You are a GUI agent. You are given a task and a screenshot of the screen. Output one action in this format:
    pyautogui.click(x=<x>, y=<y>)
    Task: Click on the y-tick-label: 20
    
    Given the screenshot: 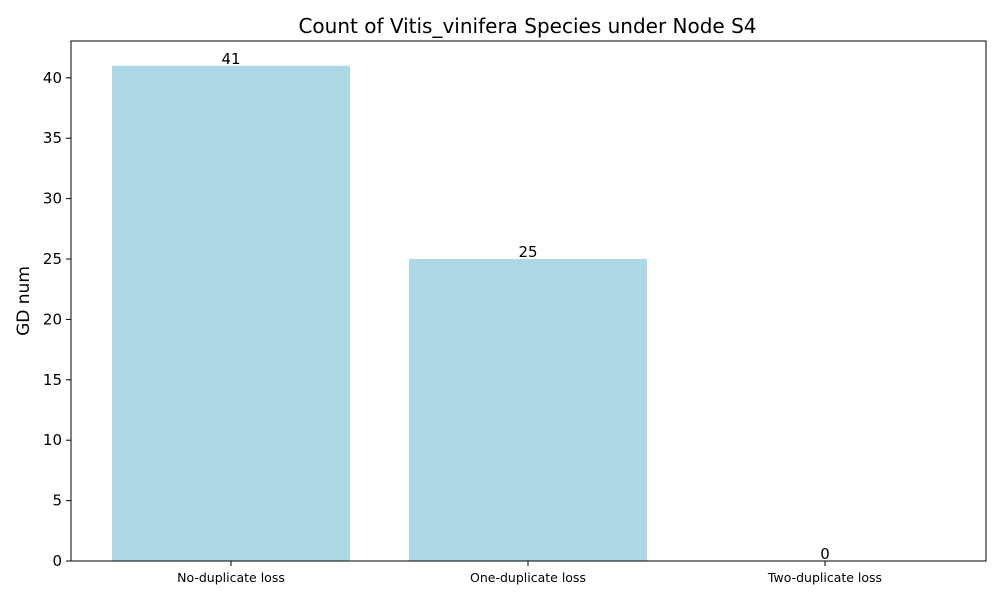 What is the action you would take?
    pyautogui.click(x=52, y=319)
    